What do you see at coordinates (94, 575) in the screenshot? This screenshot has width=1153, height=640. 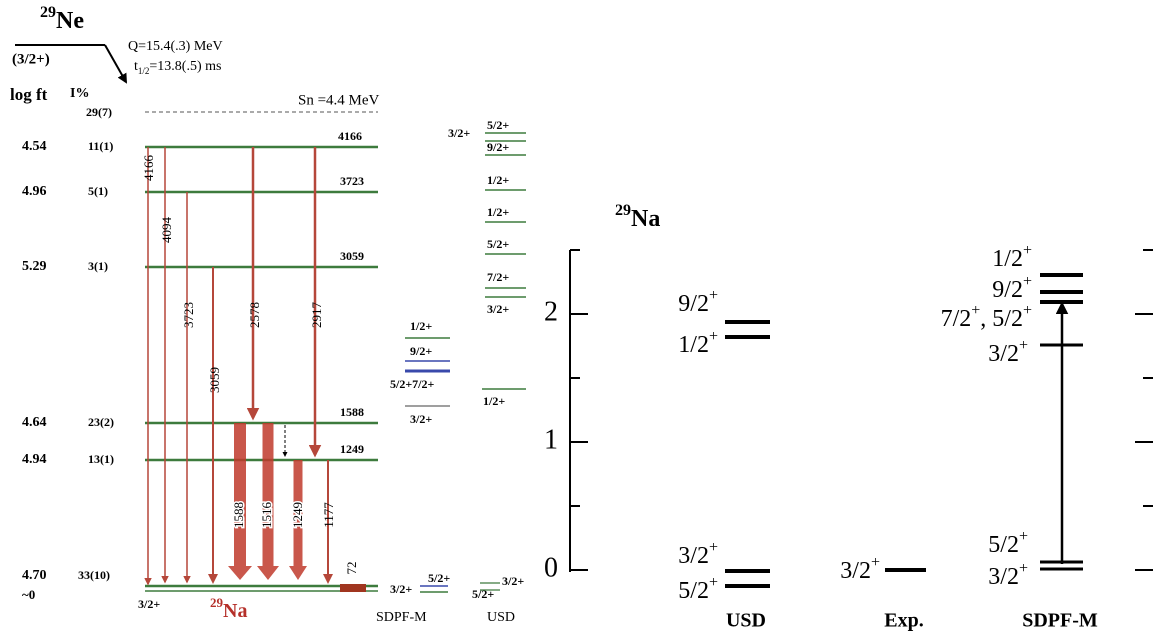 I see `intensity: 33(10)` at bounding box center [94, 575].